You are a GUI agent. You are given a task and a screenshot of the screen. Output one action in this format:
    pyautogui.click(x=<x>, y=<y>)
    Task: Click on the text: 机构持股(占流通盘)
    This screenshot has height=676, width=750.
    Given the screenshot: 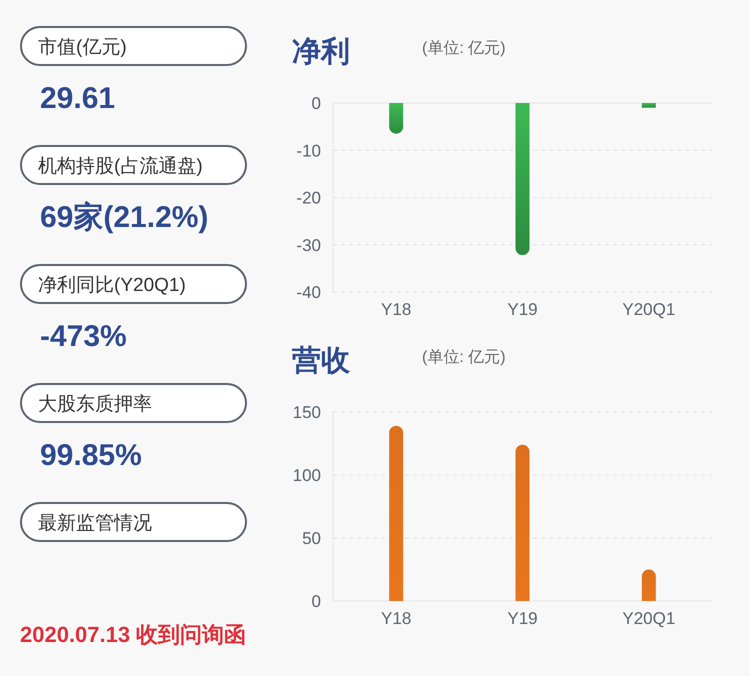 What is the action you would take?
    pyautogui.click(x=120, y=166)
    